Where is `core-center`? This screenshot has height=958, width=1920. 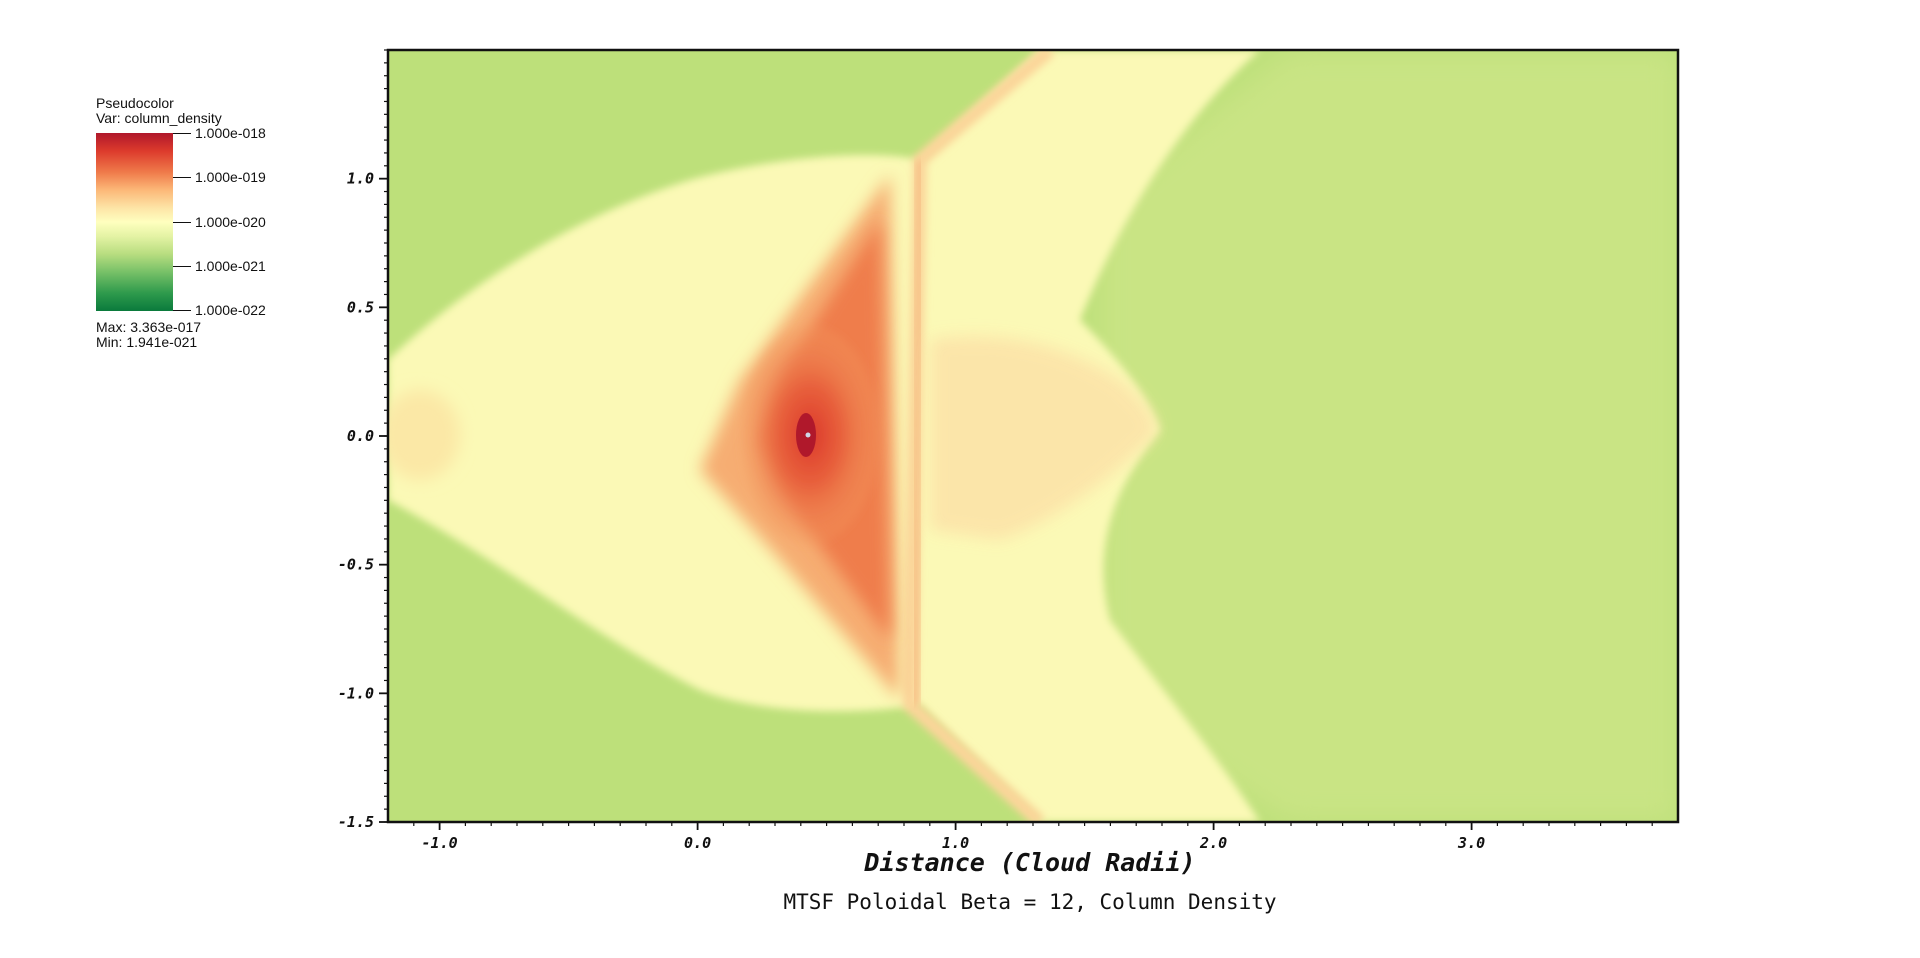
core-center is located at coordinates (808, 435).